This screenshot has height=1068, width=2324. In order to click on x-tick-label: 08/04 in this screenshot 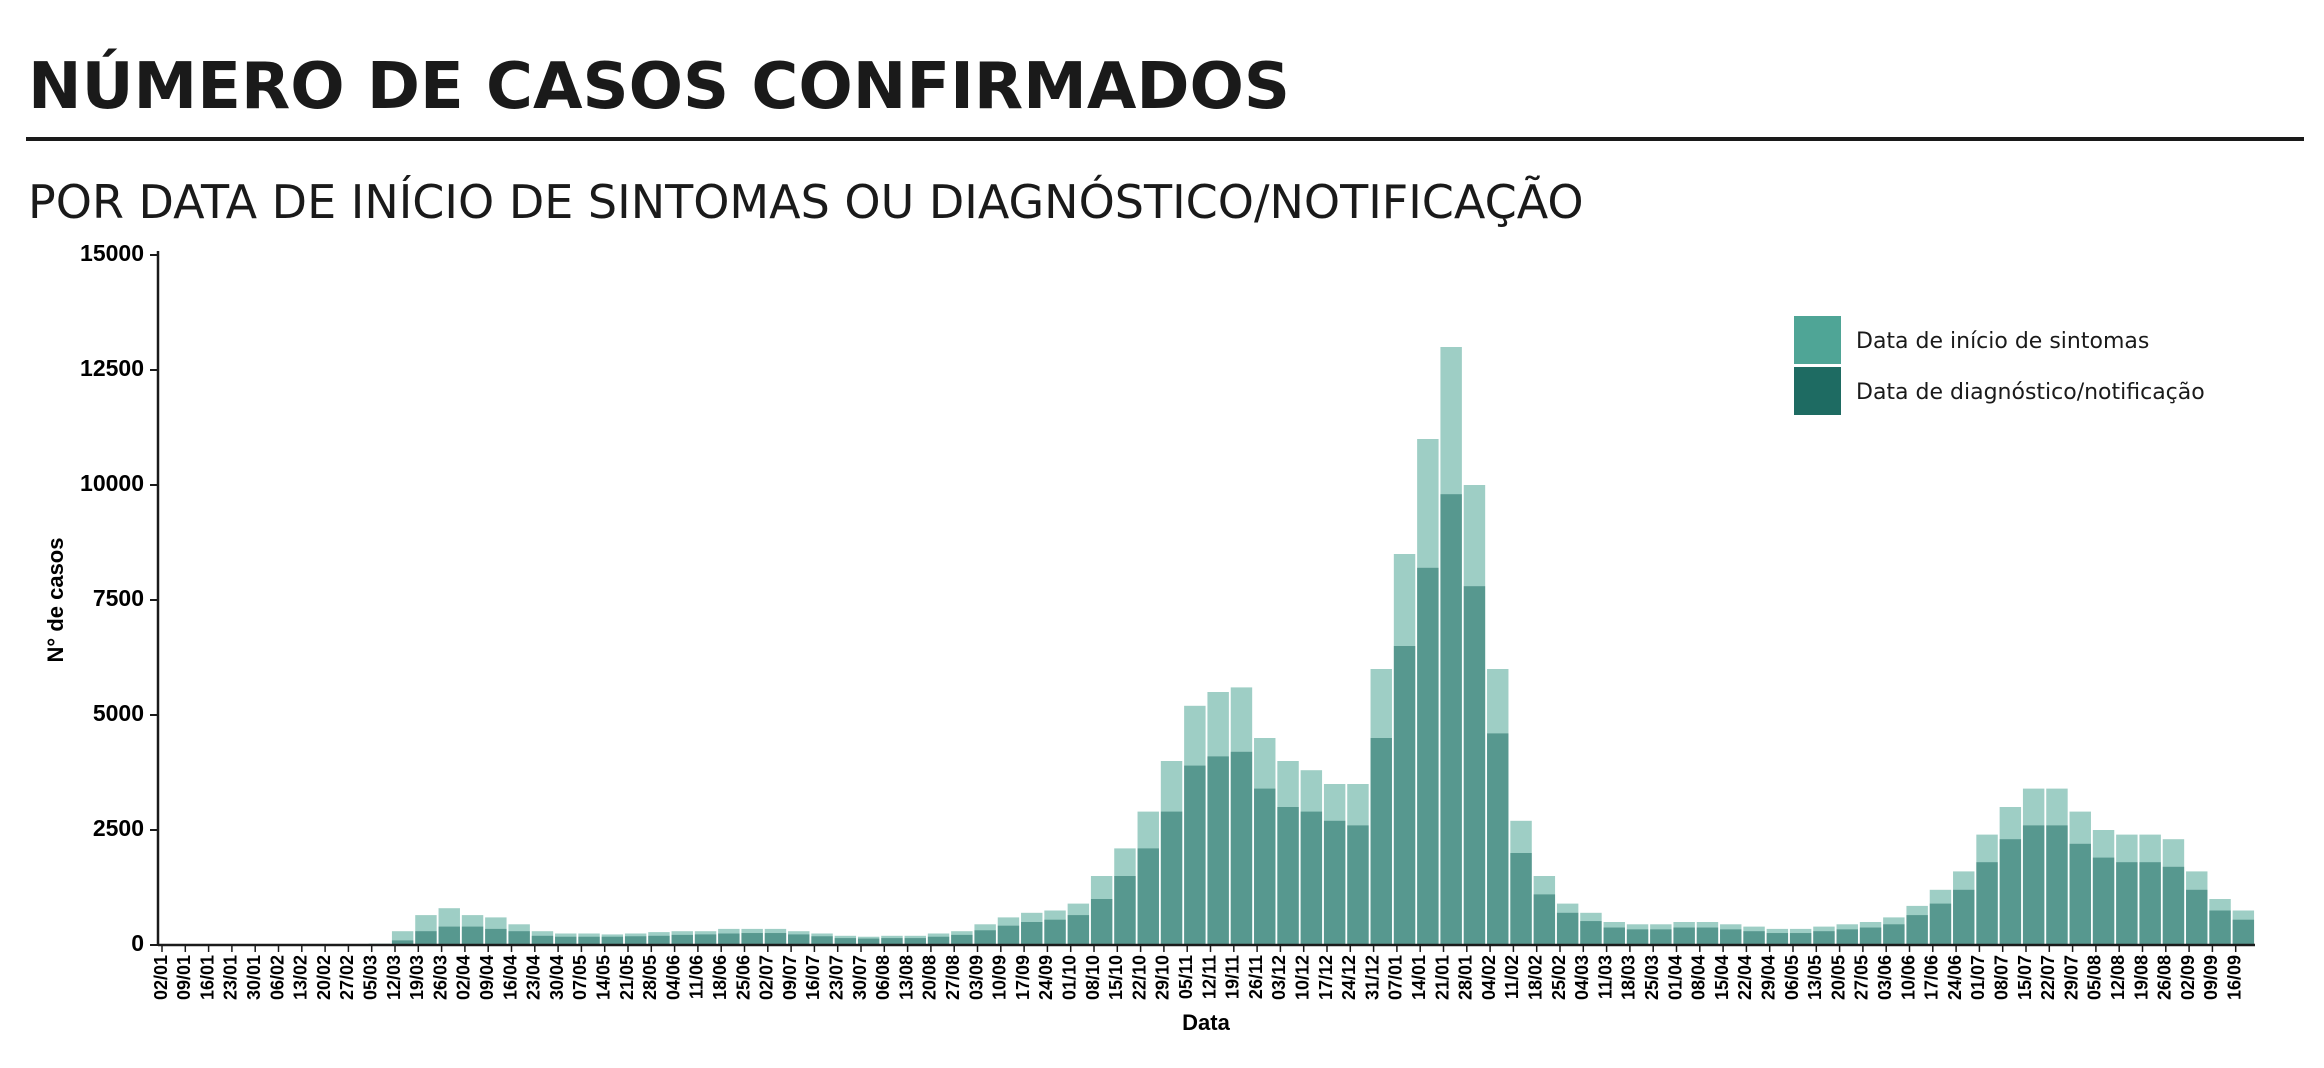, I will do `click(1699, 977)`.